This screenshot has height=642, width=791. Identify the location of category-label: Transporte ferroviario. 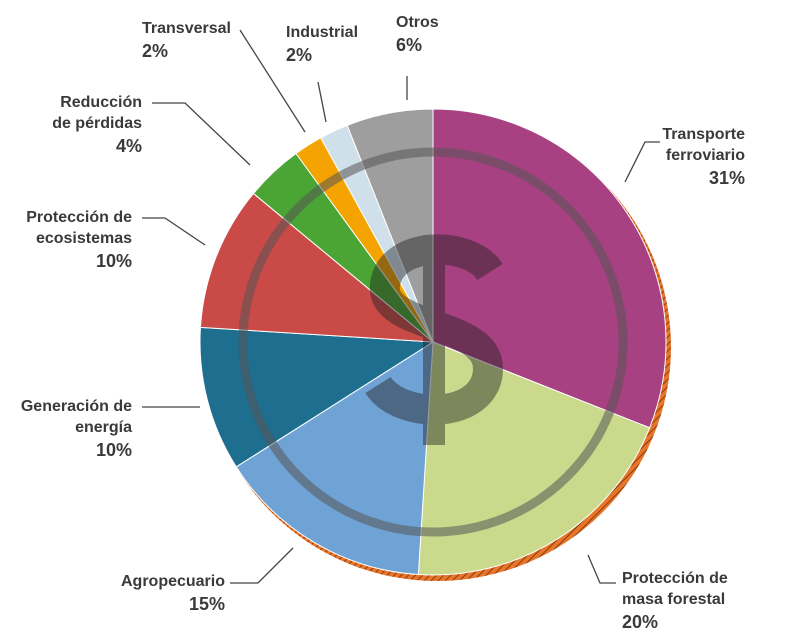
(703, 145).